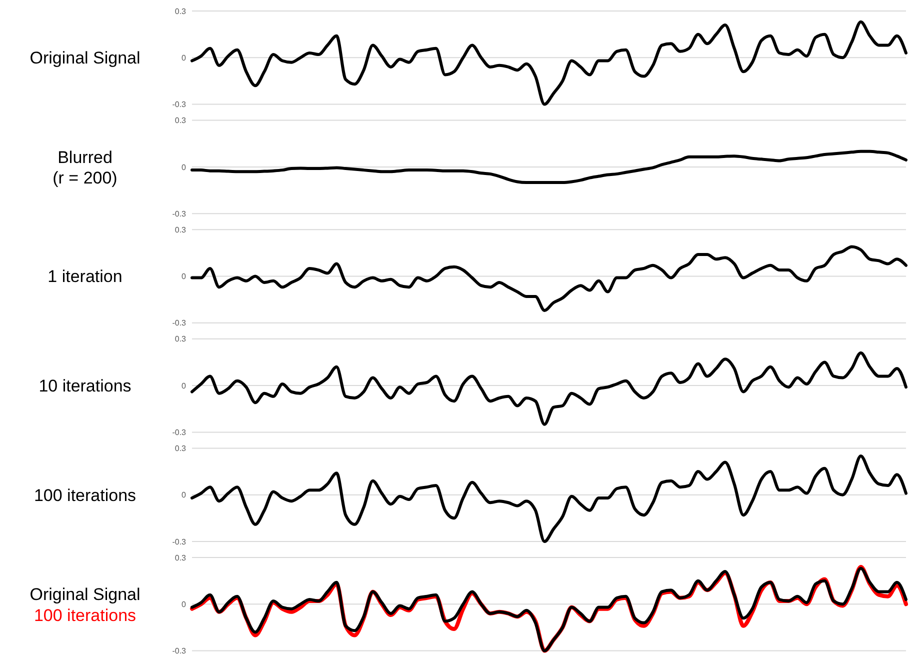 Image resolution: width=910 pixels, height=656 pixels. Describe the element at coordinates (85, 386) in the screenshot. I see `text: 10 iterations` at that location.